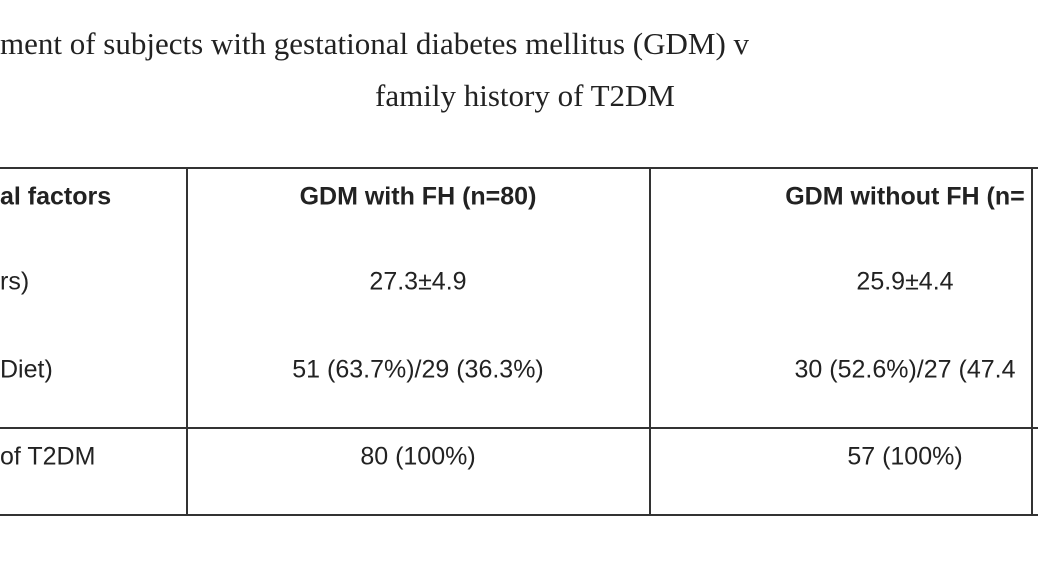  I want to click on header-cell: GDM with FH (n=80), so click(418, 196).